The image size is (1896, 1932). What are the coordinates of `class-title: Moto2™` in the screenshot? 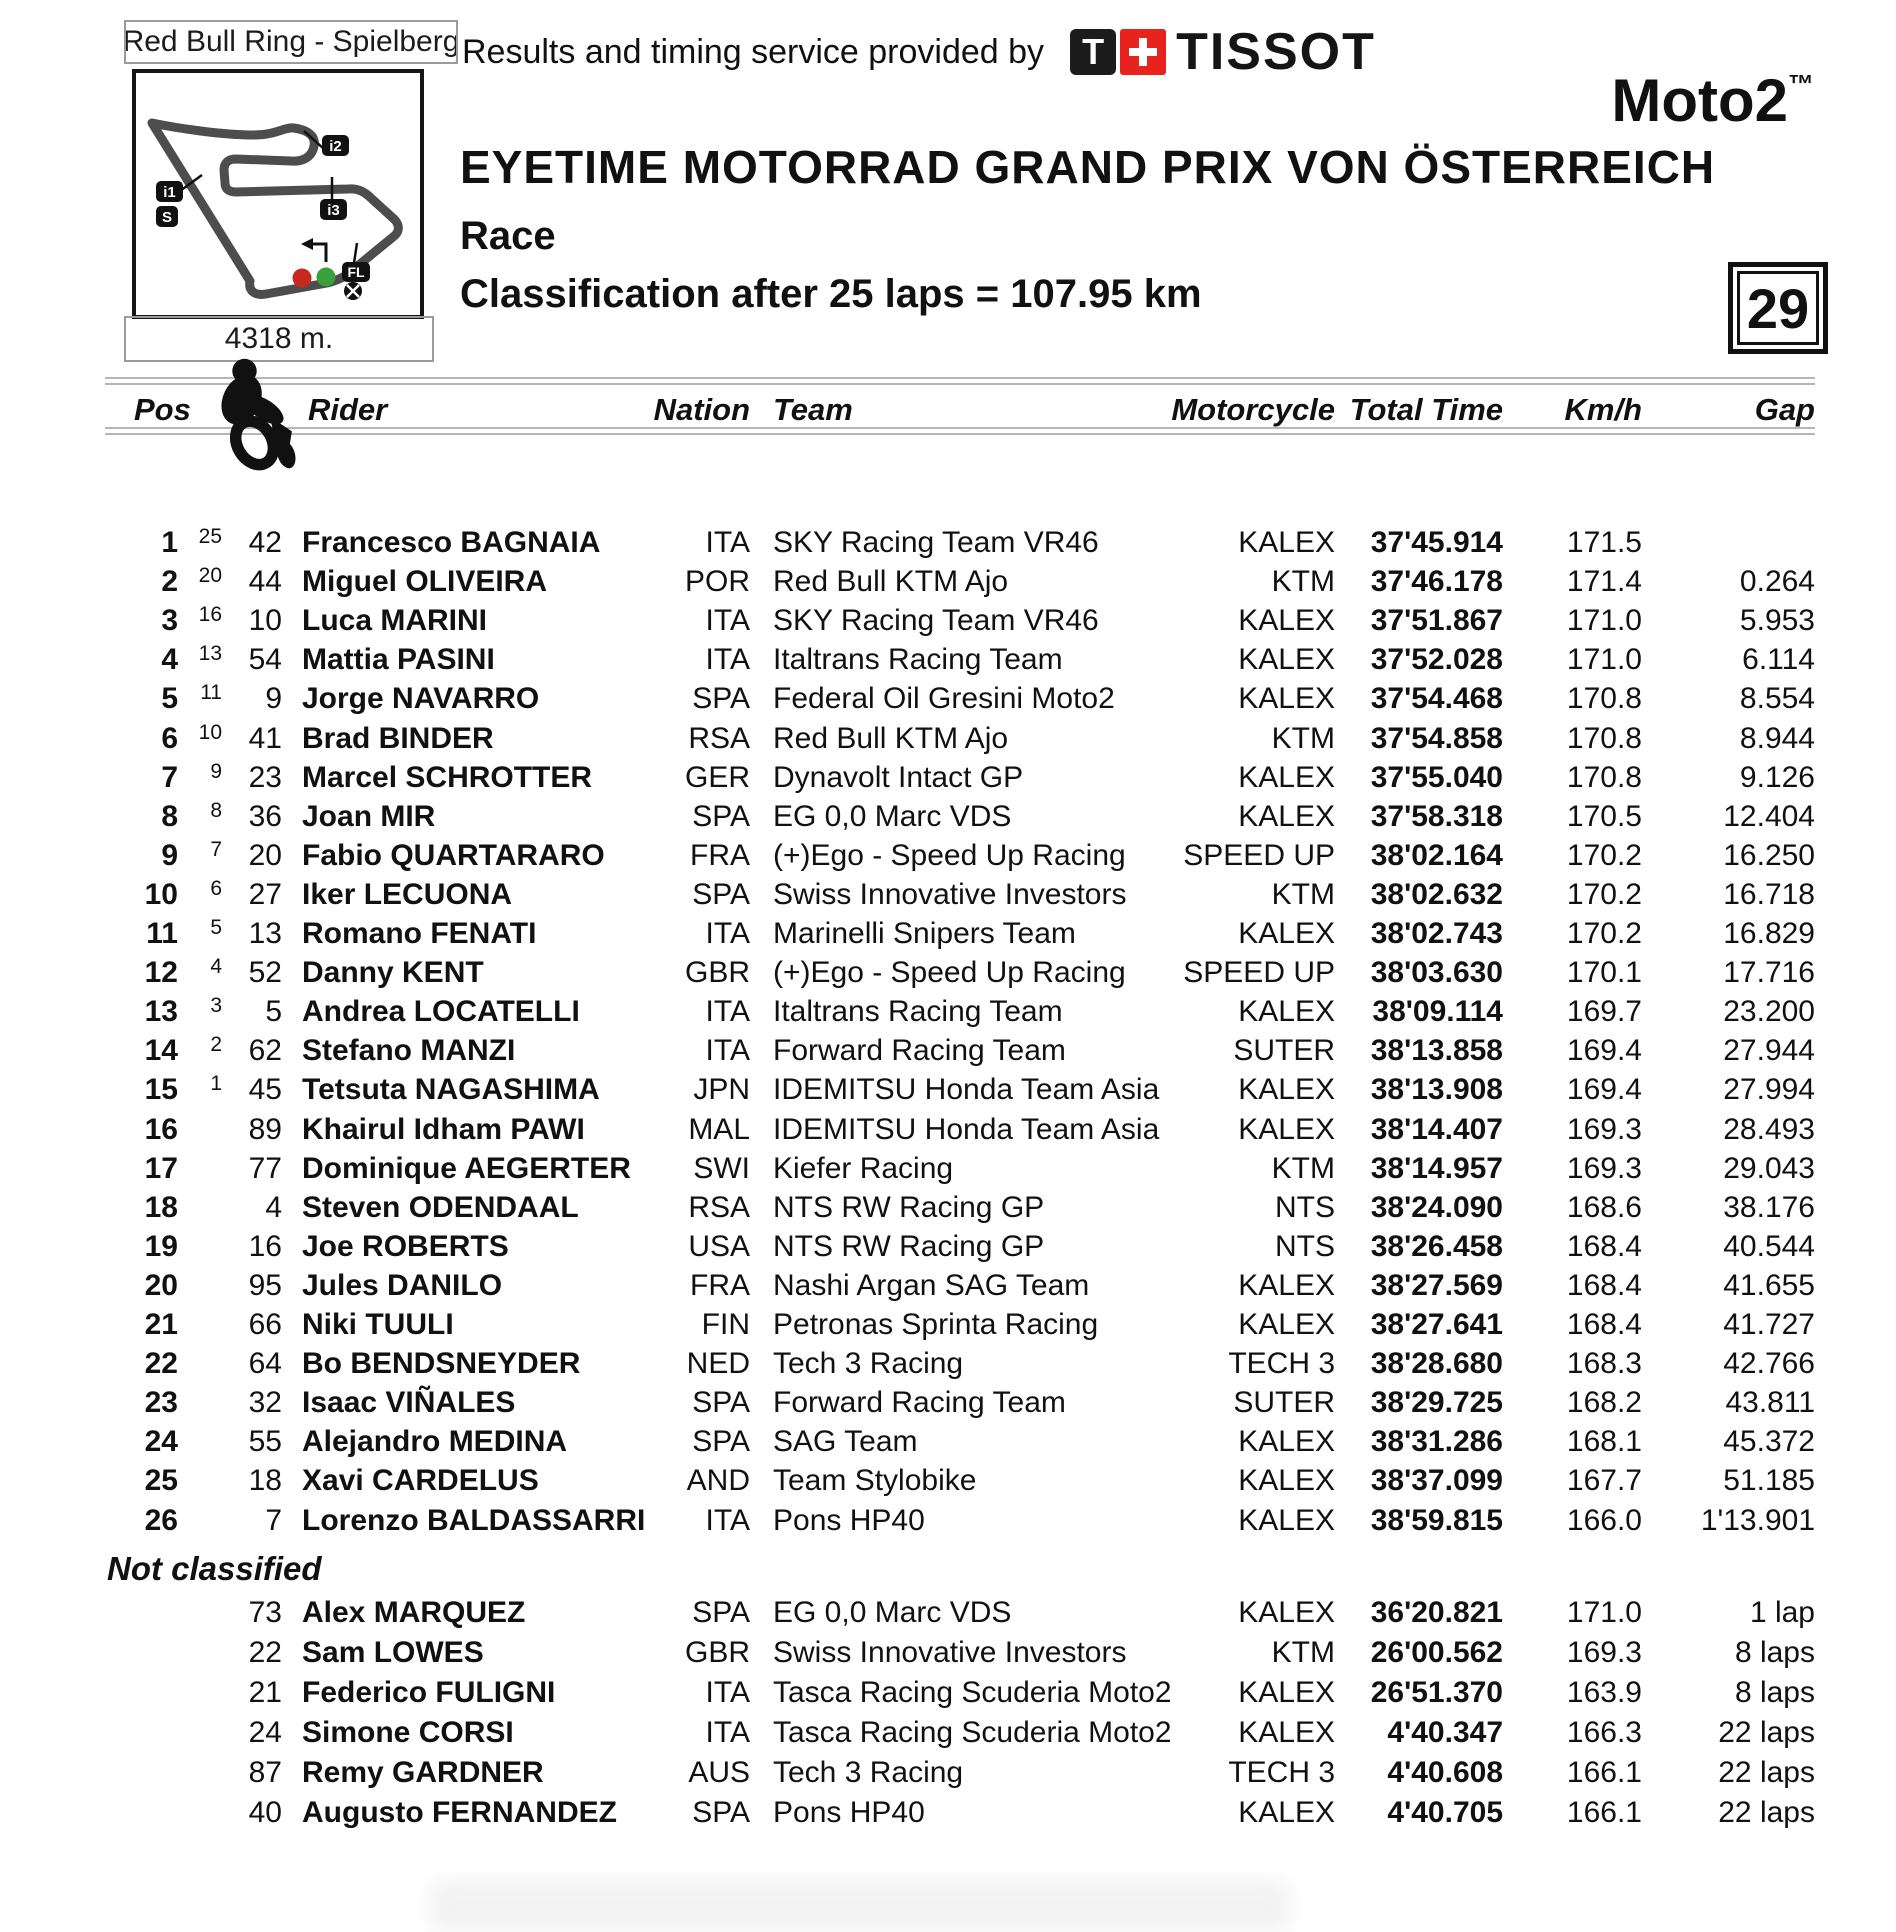 It's located at (1713, 100).